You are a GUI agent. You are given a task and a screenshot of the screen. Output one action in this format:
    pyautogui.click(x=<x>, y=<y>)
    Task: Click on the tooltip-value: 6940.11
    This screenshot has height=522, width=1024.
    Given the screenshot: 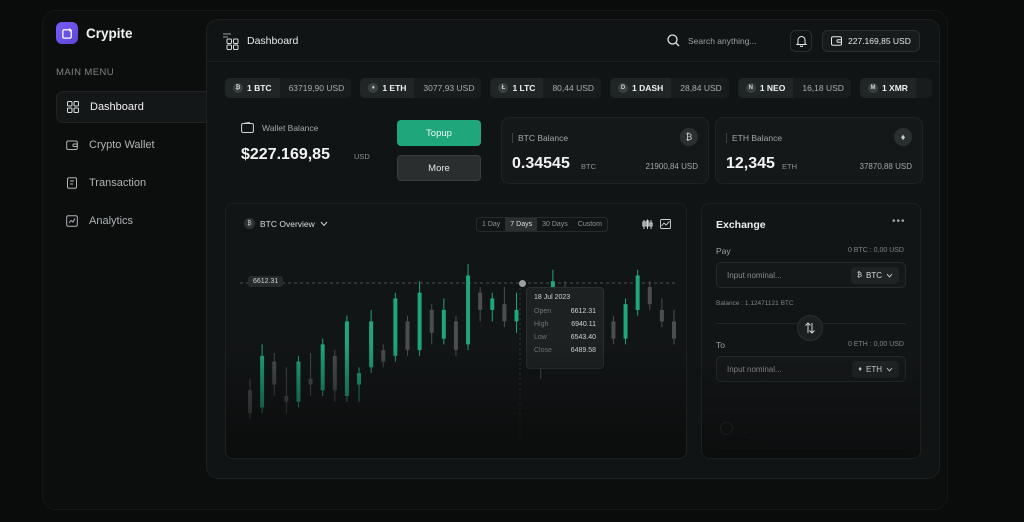 What is the action you would take?
    pyautogui.click(x=583, y=324)
    